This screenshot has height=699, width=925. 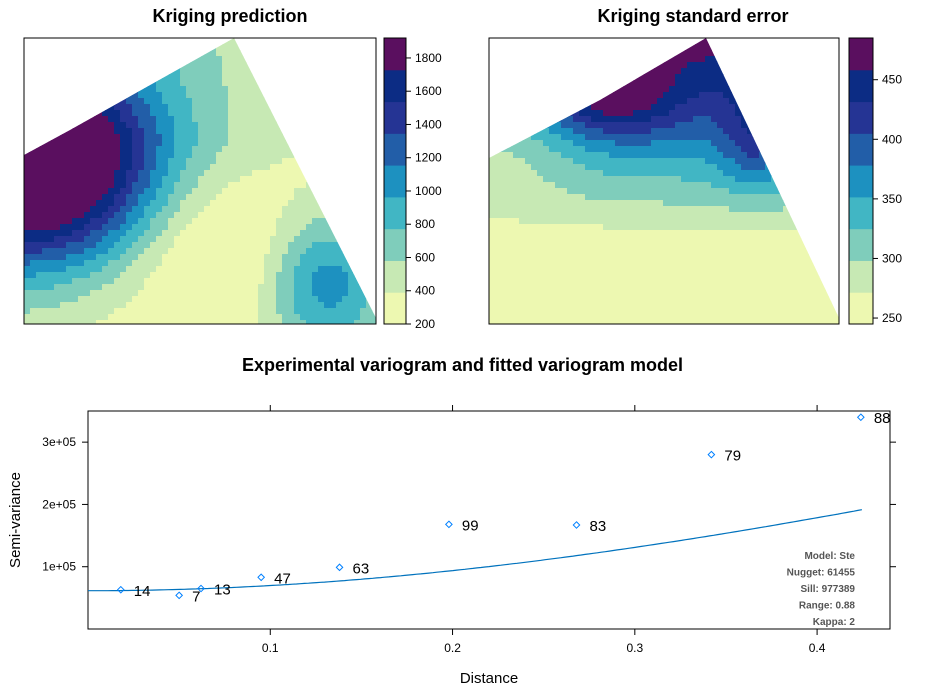 What do you see at coordinates (361, 568) in the screenshot?
I see `point-count-label: 63` at bounding box center [361, 568].